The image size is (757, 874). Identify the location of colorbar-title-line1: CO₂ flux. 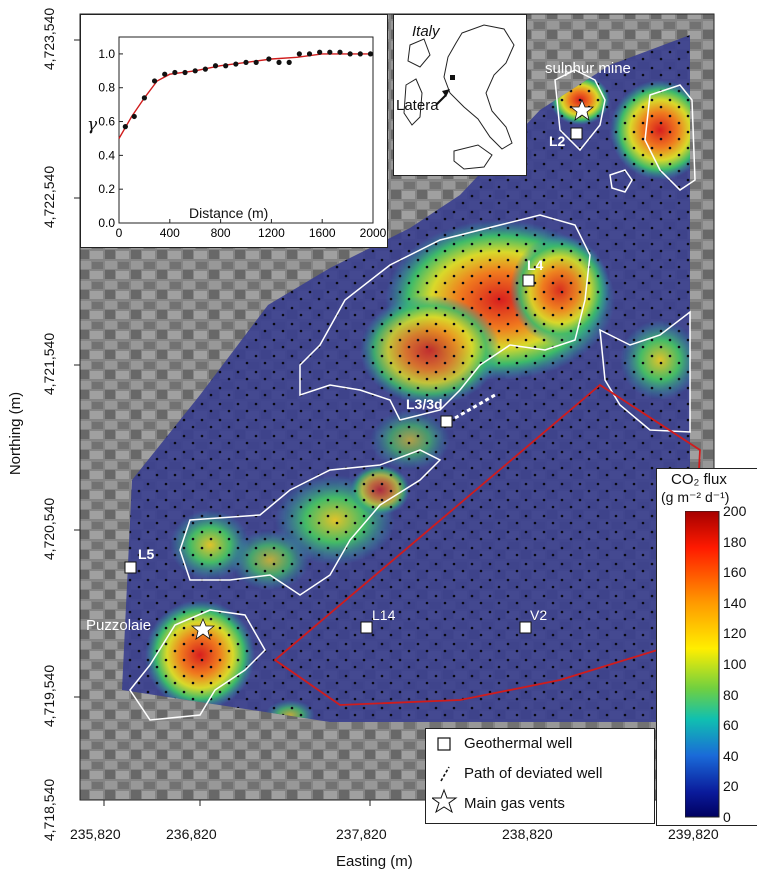
(699, 479).